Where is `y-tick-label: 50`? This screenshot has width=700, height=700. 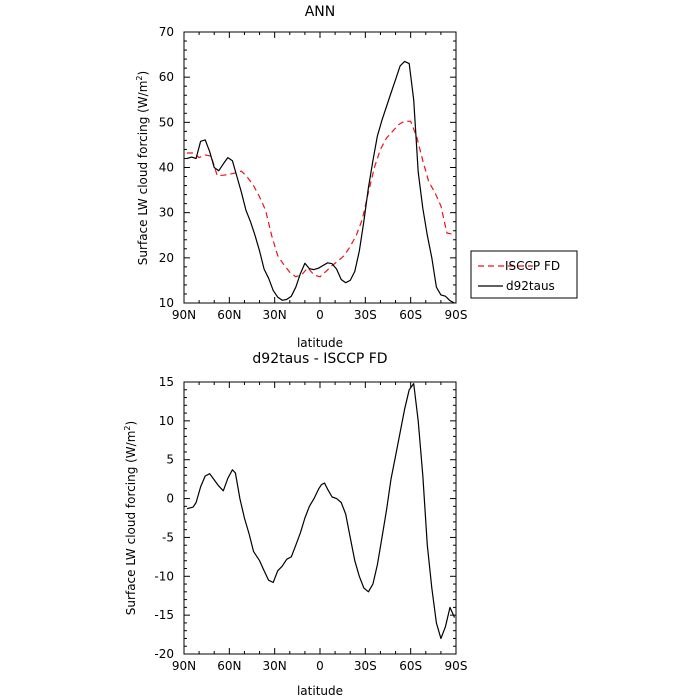 y-tick-label: 50 is located at coordinates (166, 122).